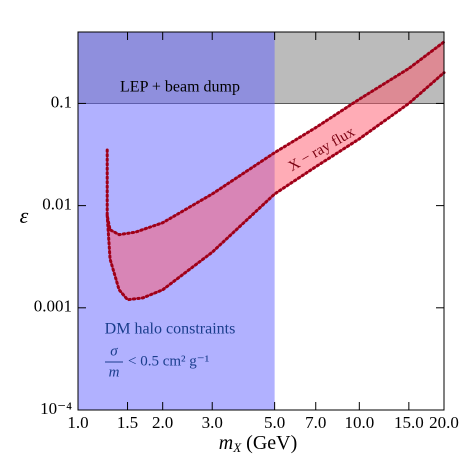 This screenshot has width=464, height=458. What do you see at coordinates (409, 422) in the screenshot?
I see `x-tick-label: 15.0` at bounding box center [409, 422].